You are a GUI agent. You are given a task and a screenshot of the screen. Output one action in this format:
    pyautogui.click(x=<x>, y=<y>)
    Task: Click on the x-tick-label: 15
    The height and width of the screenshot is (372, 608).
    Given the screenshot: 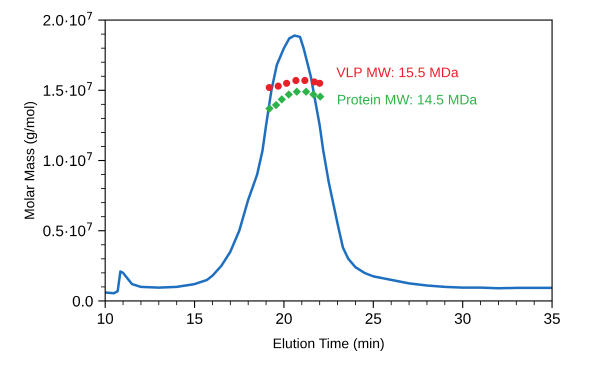 What is the action you would take?
    pyautogui.click(x=194, y=318)
    